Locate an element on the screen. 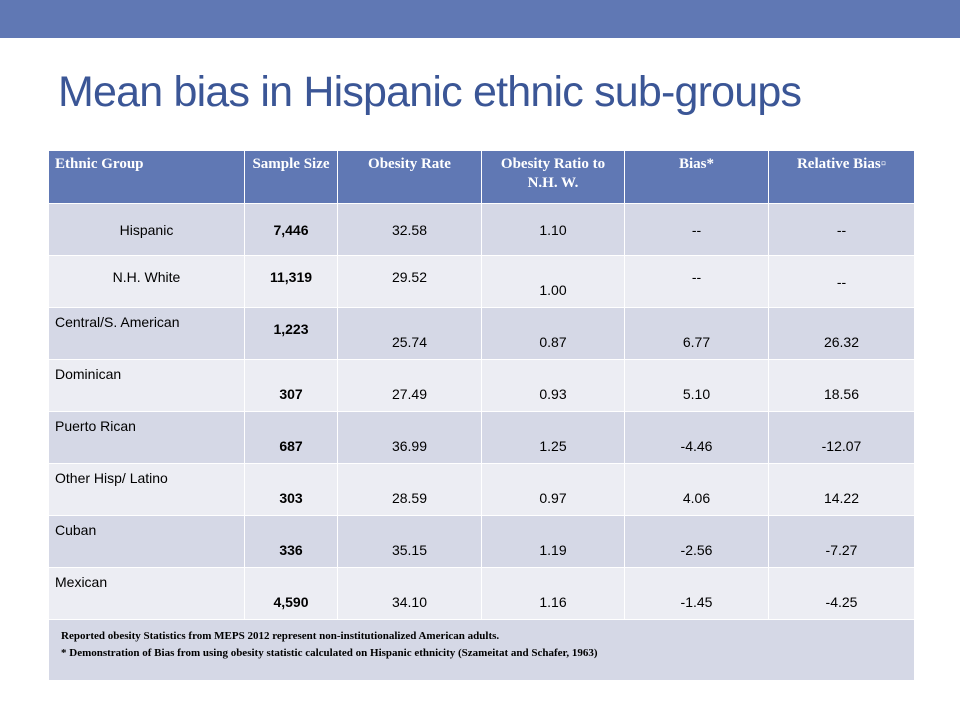  cell-group: Other Hisp/ Latino is located at coordinates (146, 489).